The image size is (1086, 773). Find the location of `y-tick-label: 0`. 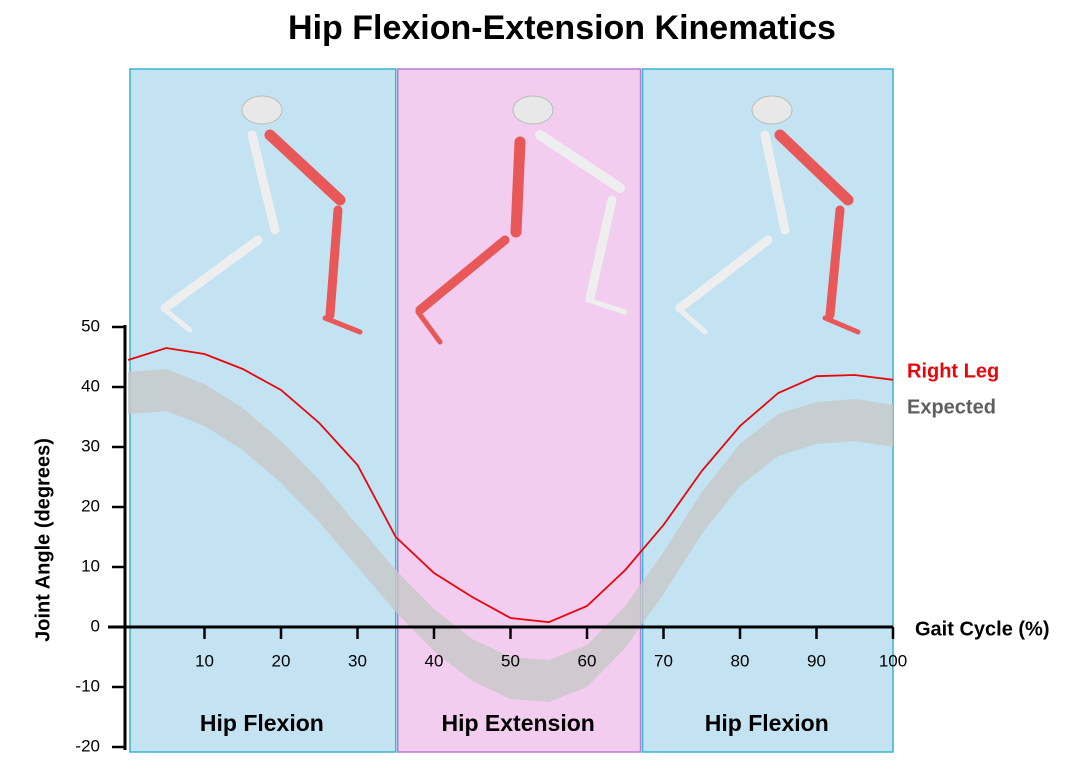

y-tick-label: 0 is located at coordinates (95, 625).